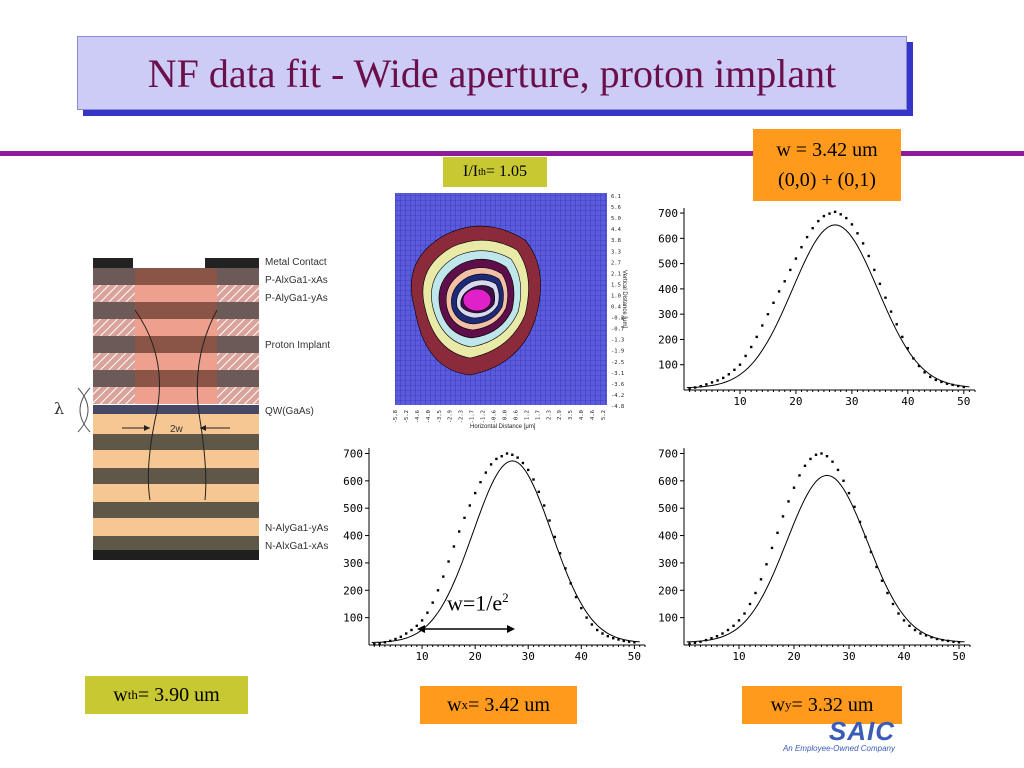 This screenshot has width=1024, height=768. I want to click on current-ratio-label: I/I th = 1.05, so click(495, 172).